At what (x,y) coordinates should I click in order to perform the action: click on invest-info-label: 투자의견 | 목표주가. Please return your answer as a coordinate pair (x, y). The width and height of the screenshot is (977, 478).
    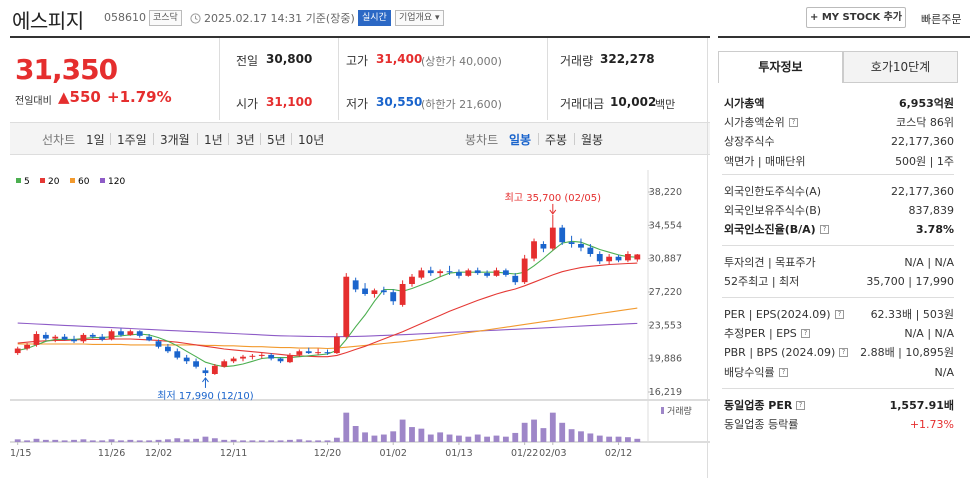
    Looking at the image, I should click on (770, 262).